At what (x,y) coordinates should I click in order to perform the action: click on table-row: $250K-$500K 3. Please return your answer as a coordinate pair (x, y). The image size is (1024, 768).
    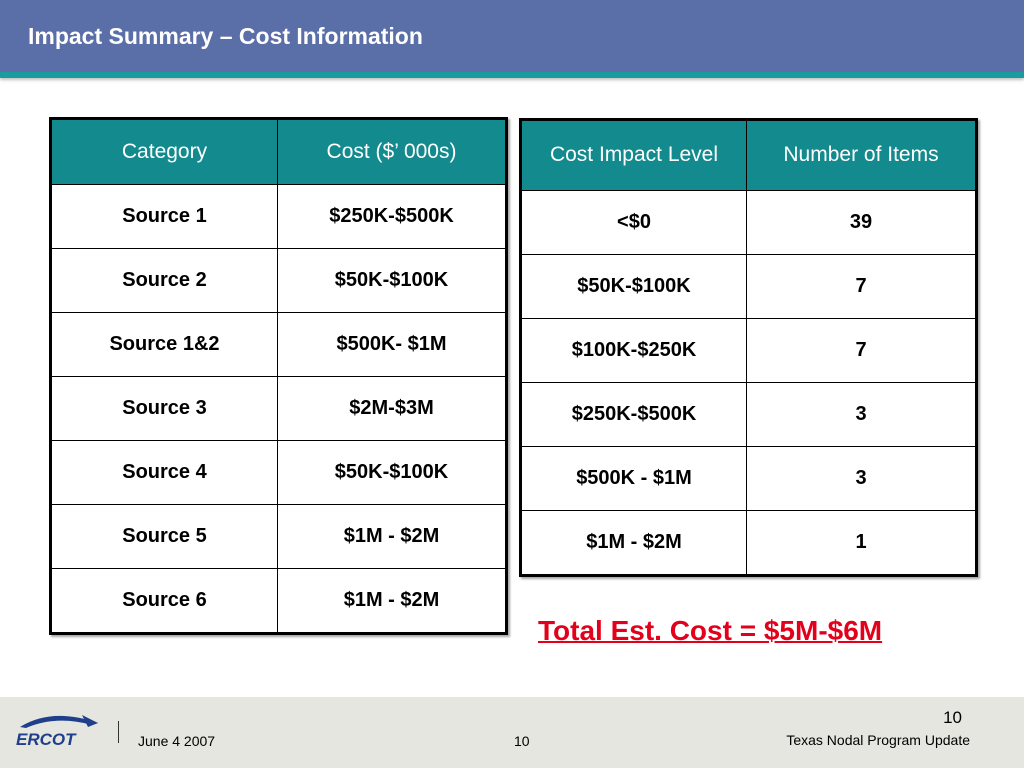
    Looking at the image, I should click on (748, 414).